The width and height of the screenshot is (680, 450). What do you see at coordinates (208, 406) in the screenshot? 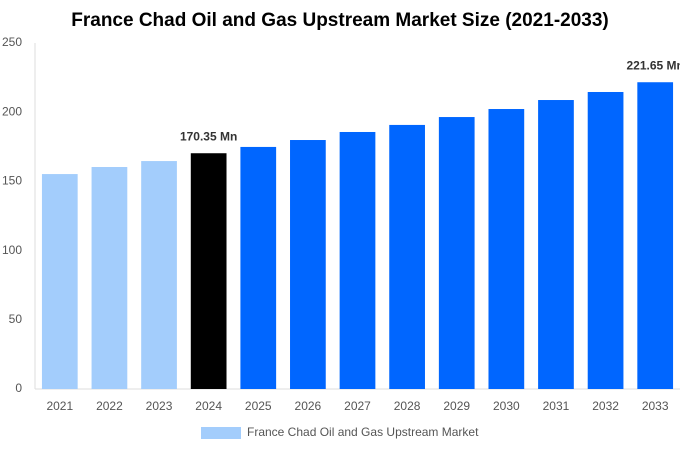
I see `x-tick-label: 2024` at bounding box center [208, 406].